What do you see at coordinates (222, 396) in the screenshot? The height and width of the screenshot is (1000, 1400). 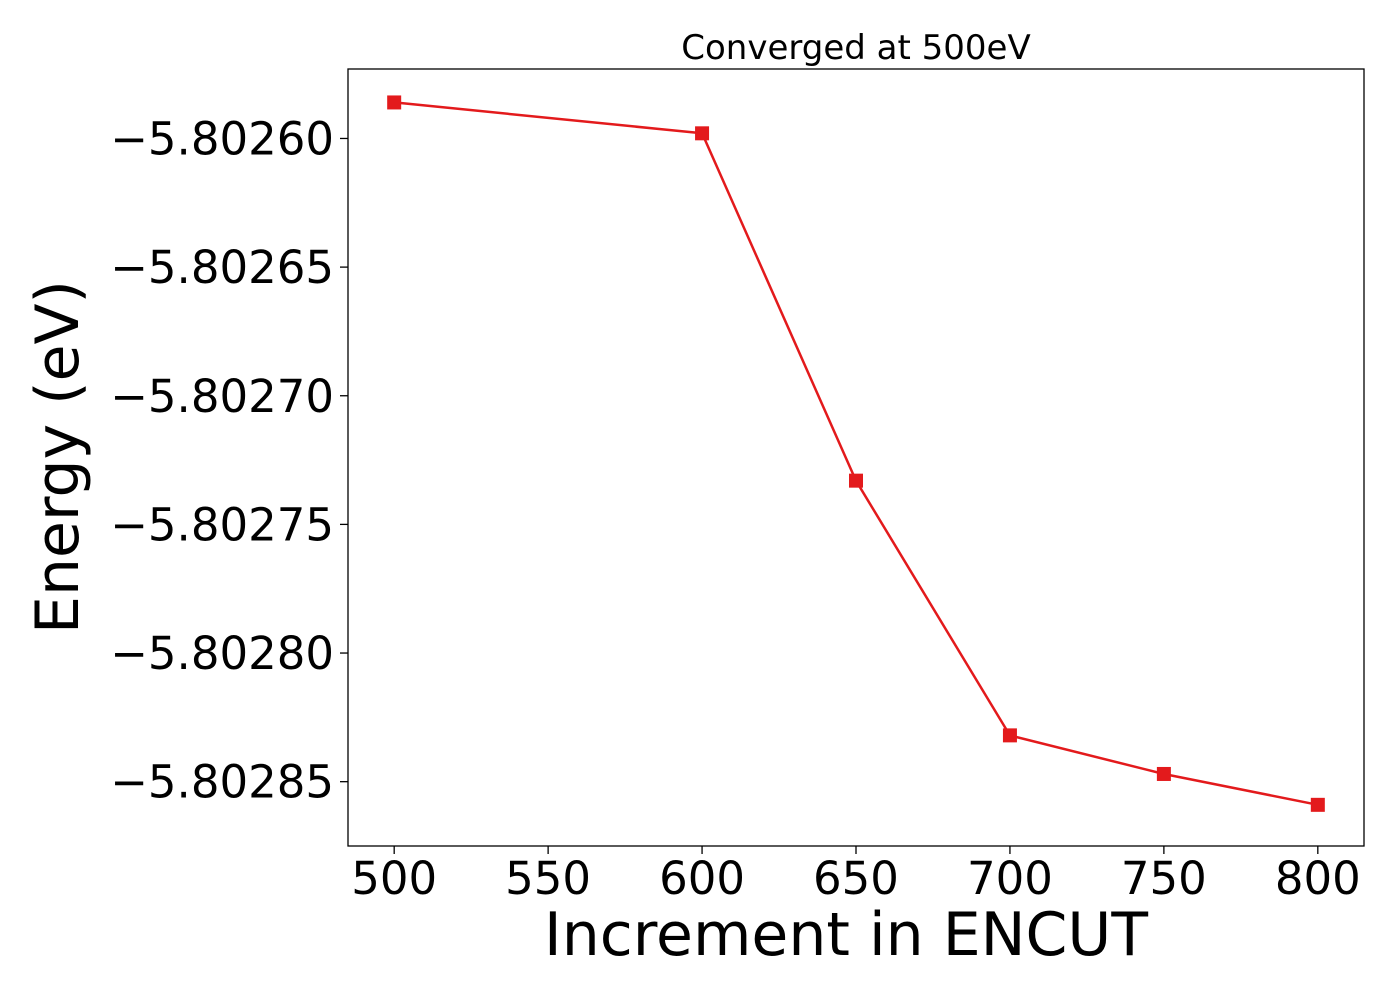 I see `y-tick-label: −5.80270` at bounding box center [222, 396].